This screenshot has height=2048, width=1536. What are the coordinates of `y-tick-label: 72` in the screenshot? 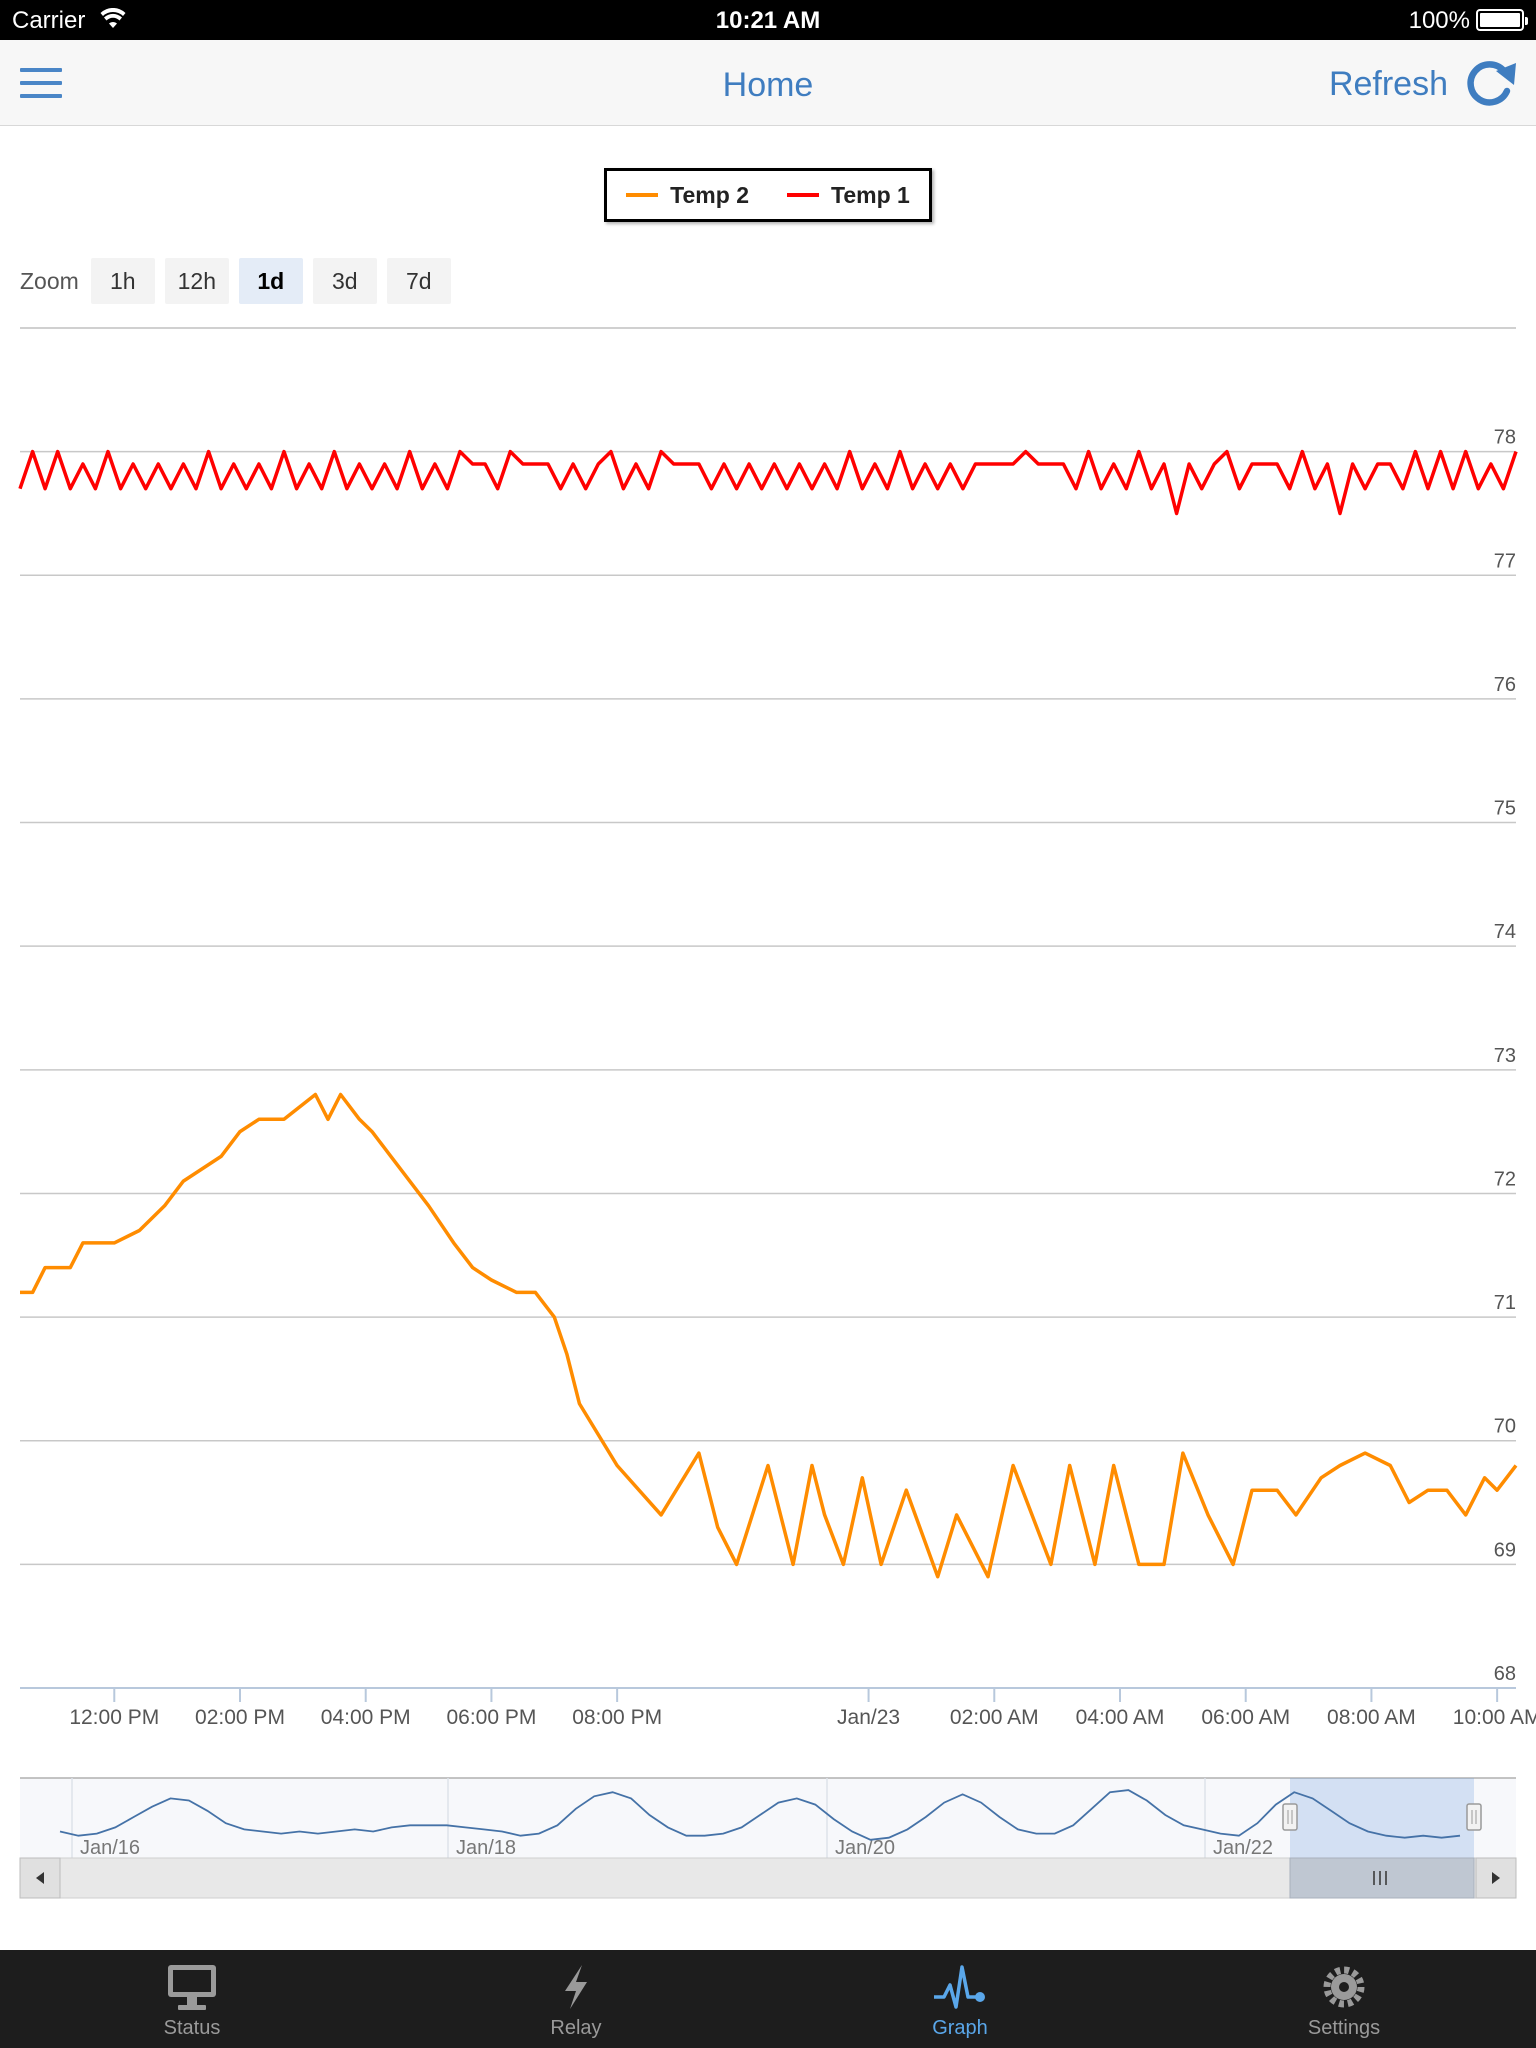 It's located at (1505, 1179).